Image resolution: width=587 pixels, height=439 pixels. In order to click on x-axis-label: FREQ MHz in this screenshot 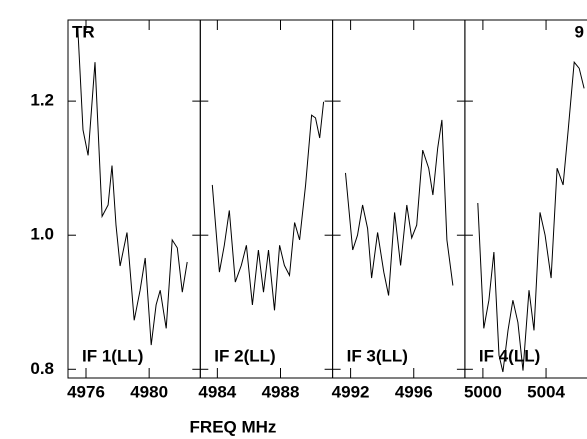, I will do `click(233, 426)`.